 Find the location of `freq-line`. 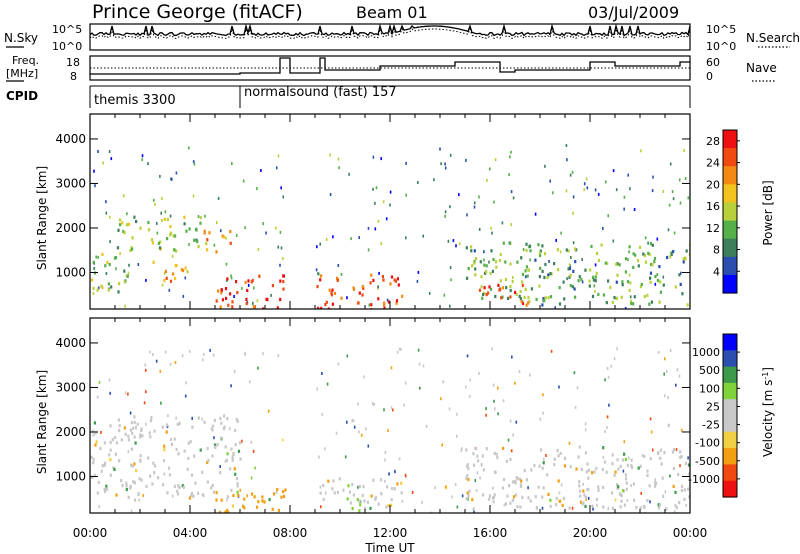

freq-line is located at coordinates (390, 66).